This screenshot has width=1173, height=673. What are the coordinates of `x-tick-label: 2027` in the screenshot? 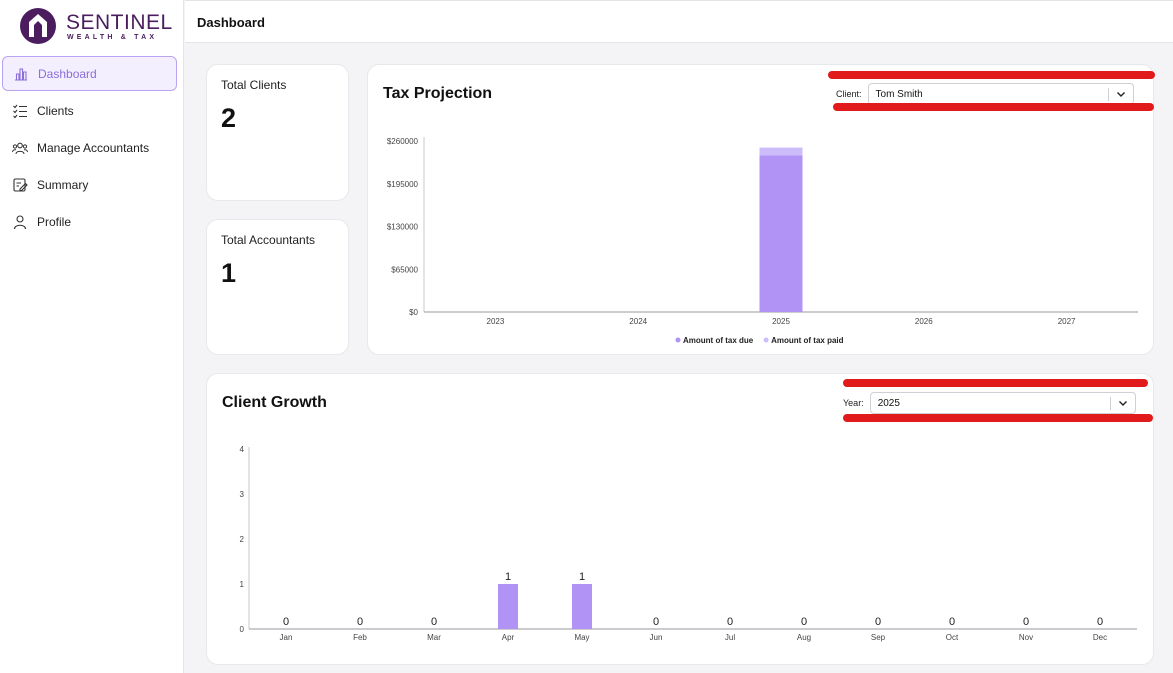 It's located at (1067, 321).